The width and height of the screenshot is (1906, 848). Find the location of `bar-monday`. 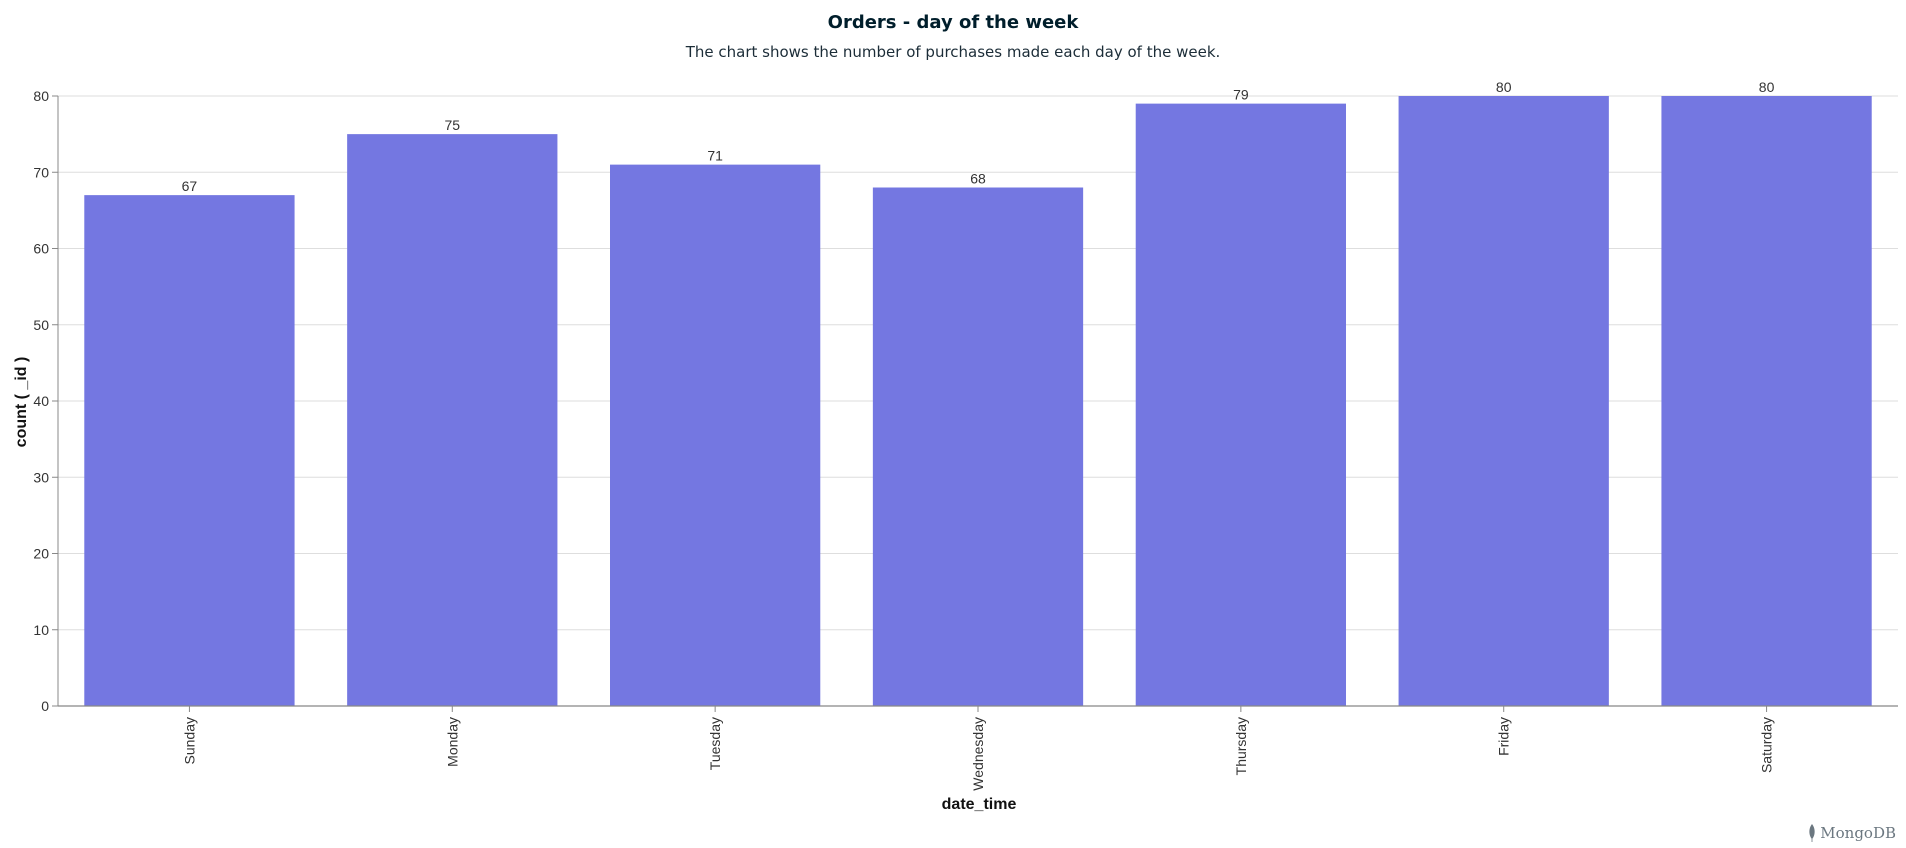

bar-monday is located at coordinates (452, 420).